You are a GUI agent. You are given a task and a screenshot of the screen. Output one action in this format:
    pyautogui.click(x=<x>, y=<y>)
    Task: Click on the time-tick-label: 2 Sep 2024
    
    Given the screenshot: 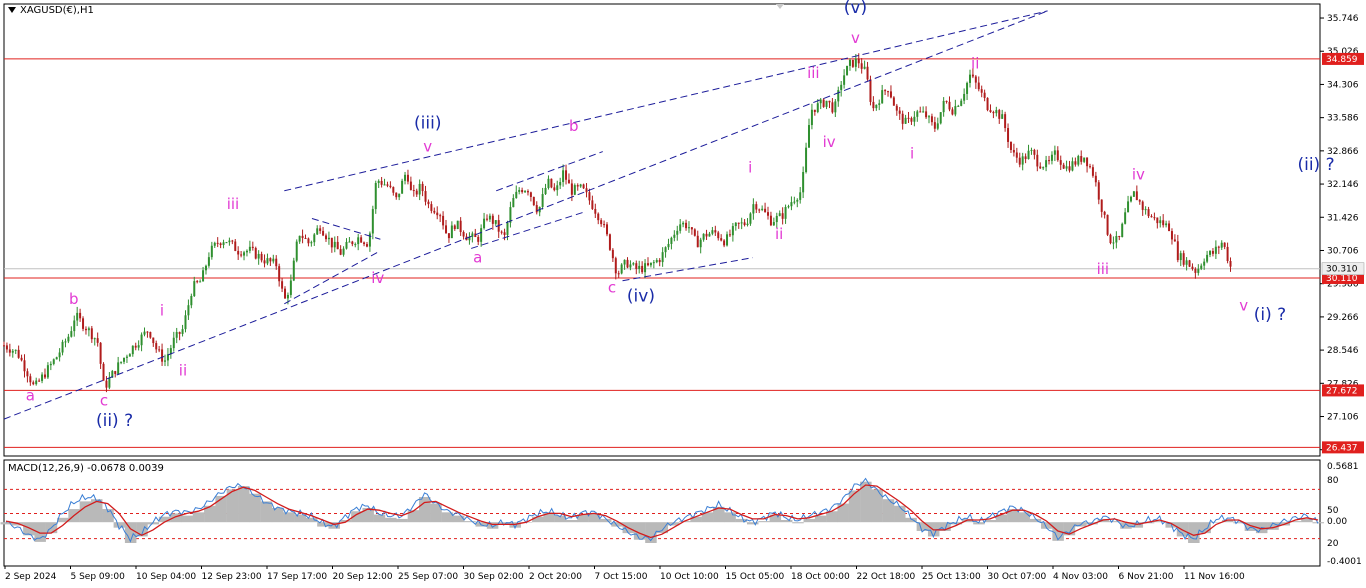 What is the action you would take?
    pyautogui.click(x=31, y=577)
    